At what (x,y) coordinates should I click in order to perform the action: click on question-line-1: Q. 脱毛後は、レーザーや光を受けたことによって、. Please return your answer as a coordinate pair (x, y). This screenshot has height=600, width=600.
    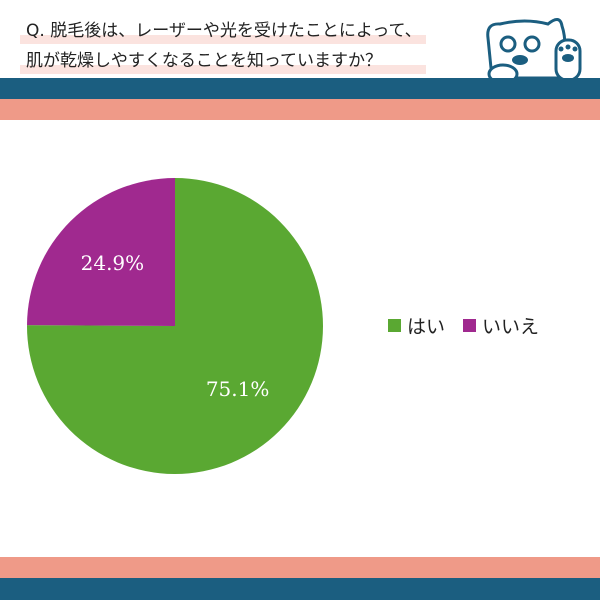
    Looking at the image, I should click on (224, 31).